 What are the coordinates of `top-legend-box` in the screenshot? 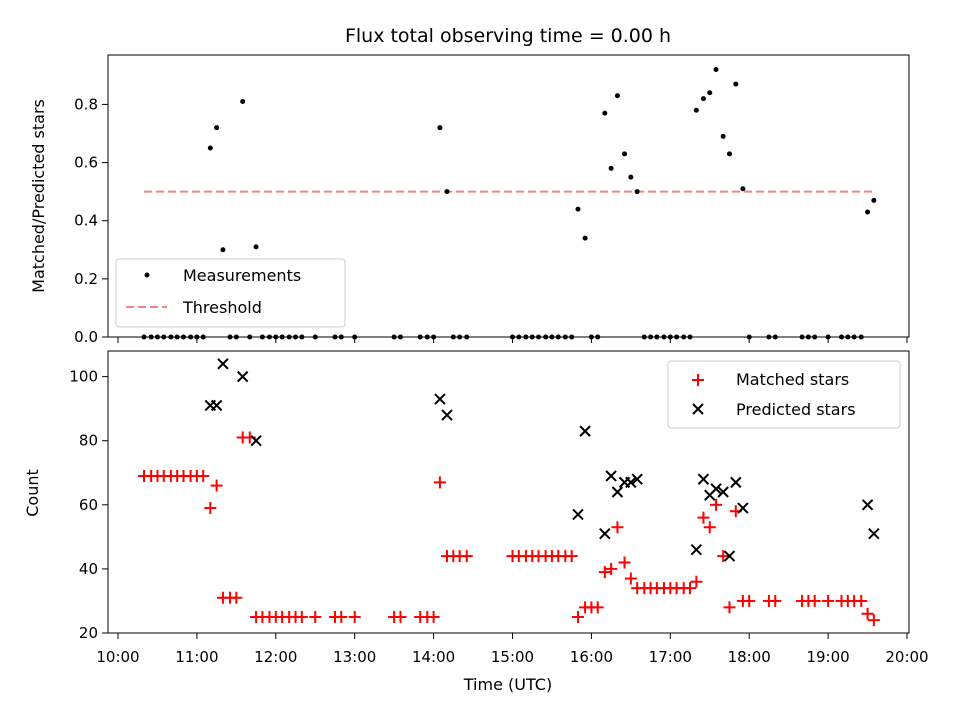 It's located at (230, 293).